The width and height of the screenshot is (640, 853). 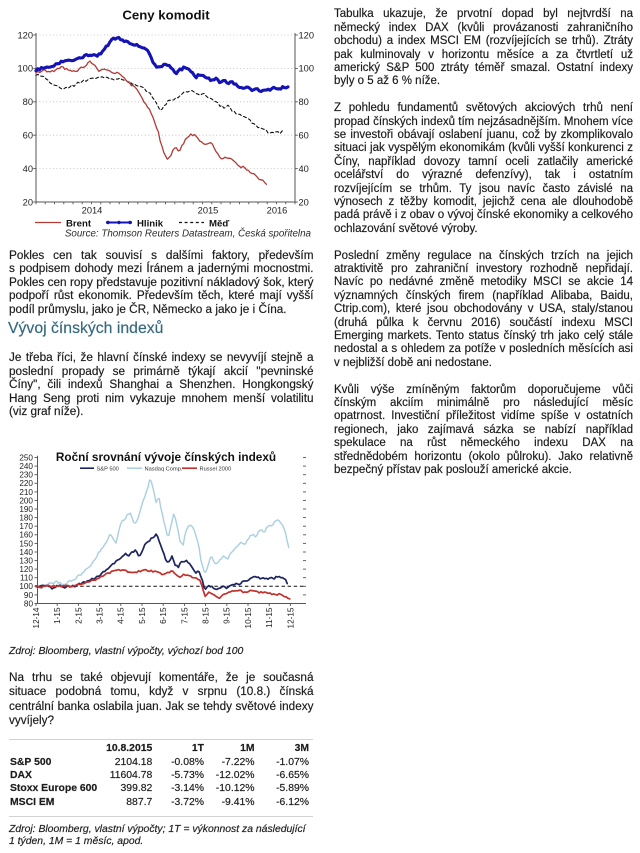 What do you see at coordinates (26, 483) in the screenshot?
I see `svg-text: 220` at bounding box center [26, 483].